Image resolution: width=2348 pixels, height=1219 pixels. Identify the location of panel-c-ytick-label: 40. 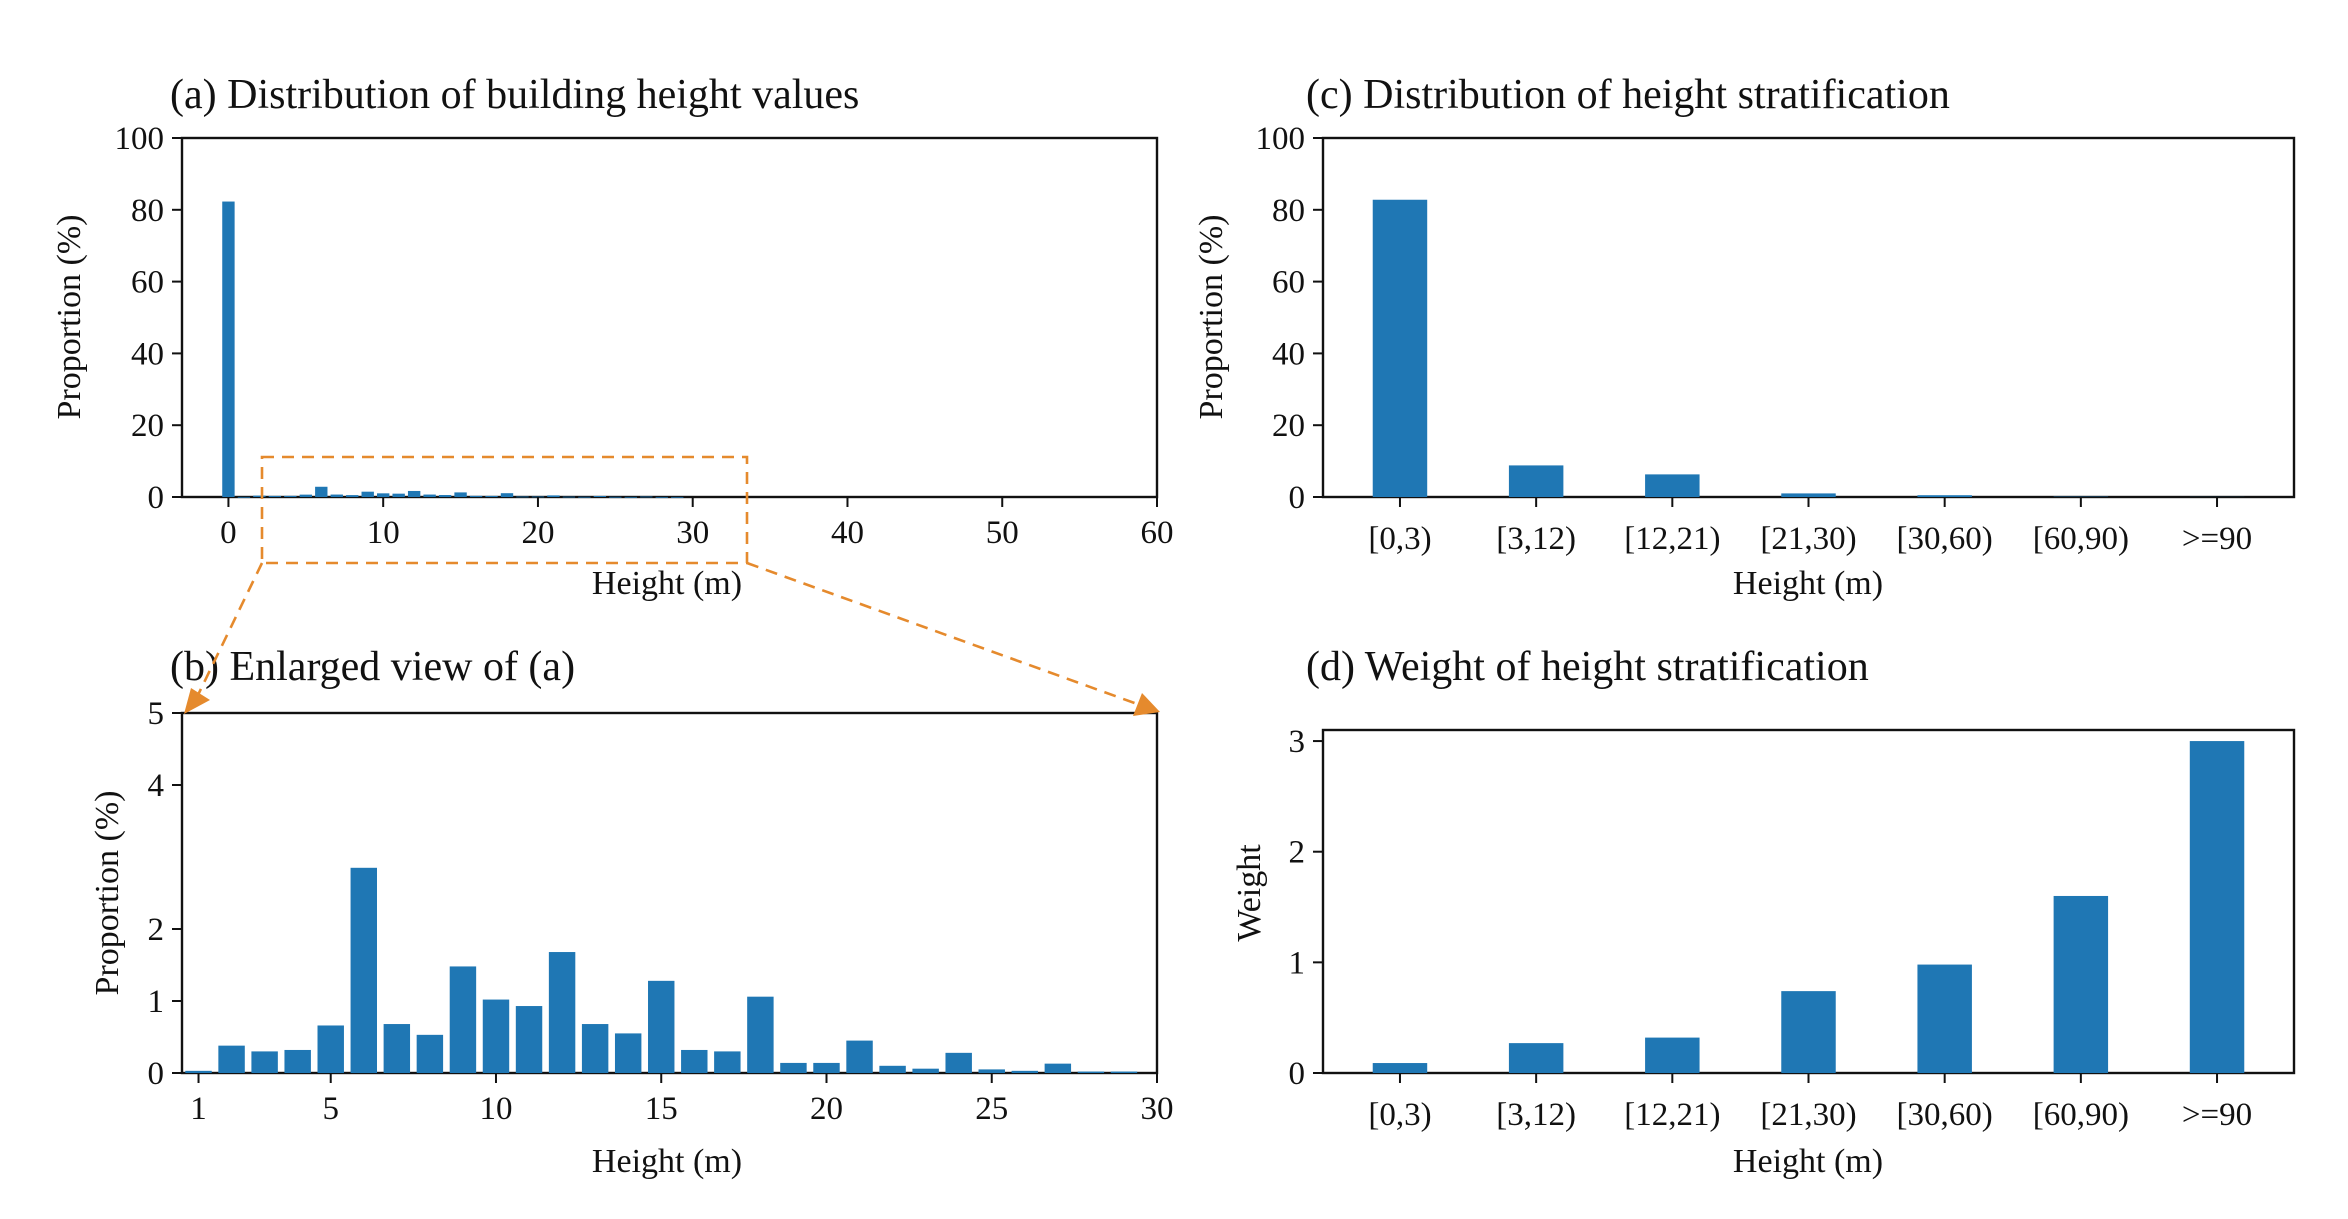
(1288, 354).